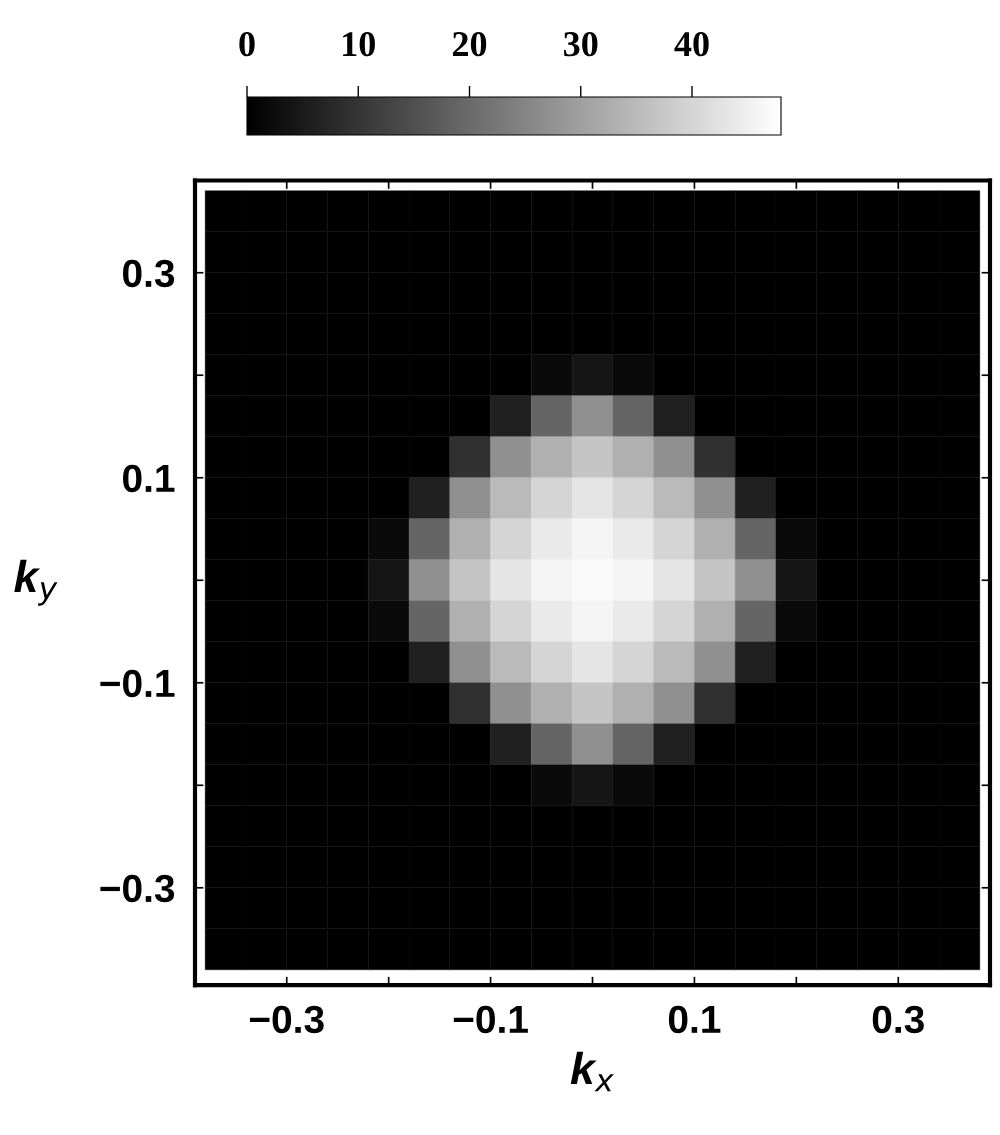 The image size is (1000, 1135). I want to click on y-tick-label: 0.3, so click(149, 273).